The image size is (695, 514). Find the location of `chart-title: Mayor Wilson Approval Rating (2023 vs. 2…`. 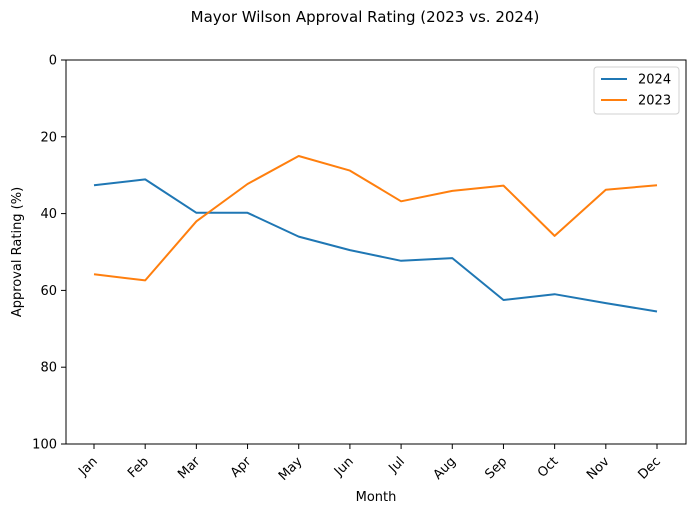

chart-title: Mayor Wilson Approval Rating (2023 vs. 2… is located at coordinates (365, 17).